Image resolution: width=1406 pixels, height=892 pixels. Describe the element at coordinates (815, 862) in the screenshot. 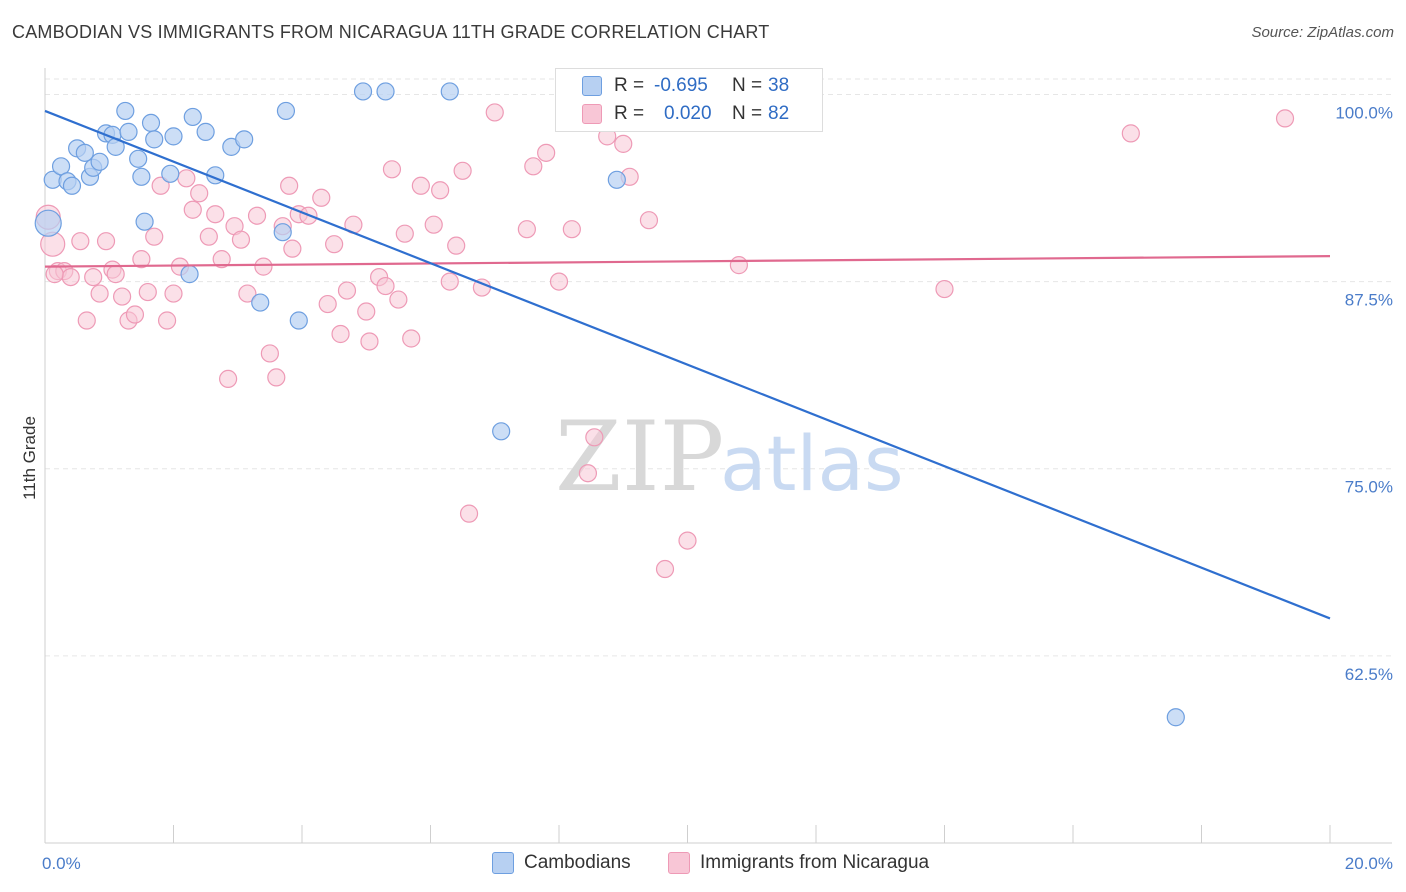

I see `legend-label-nicaragua: Immigrants from Nicaragua` at that location.